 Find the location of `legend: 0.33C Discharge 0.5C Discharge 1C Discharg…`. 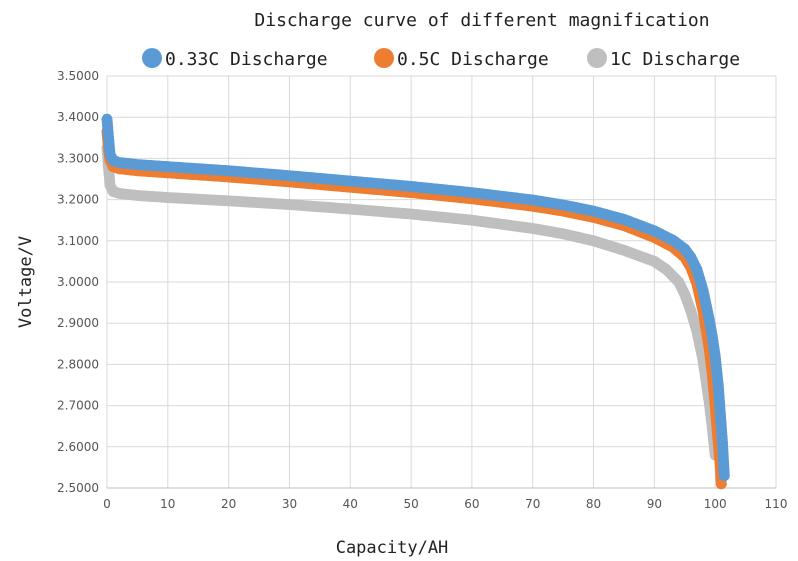

legend: 0.33C Discharge 0.5C Discharge 1C Discharg… is located at coordinates (441, 59).